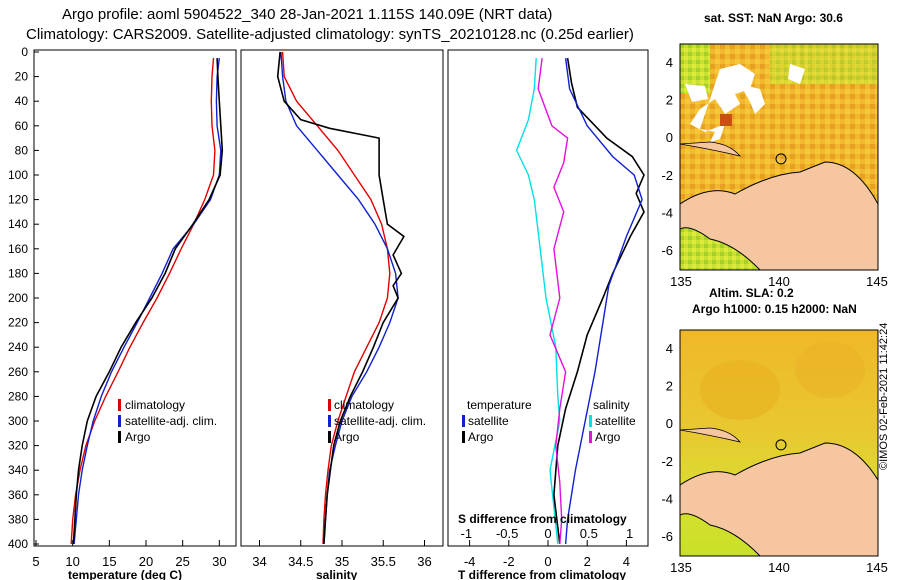  Describe the element at coordinates (377, 421) in the screenshot. I see `salinity-legend: climatology satellite-adj. clim. Argo` at that location.